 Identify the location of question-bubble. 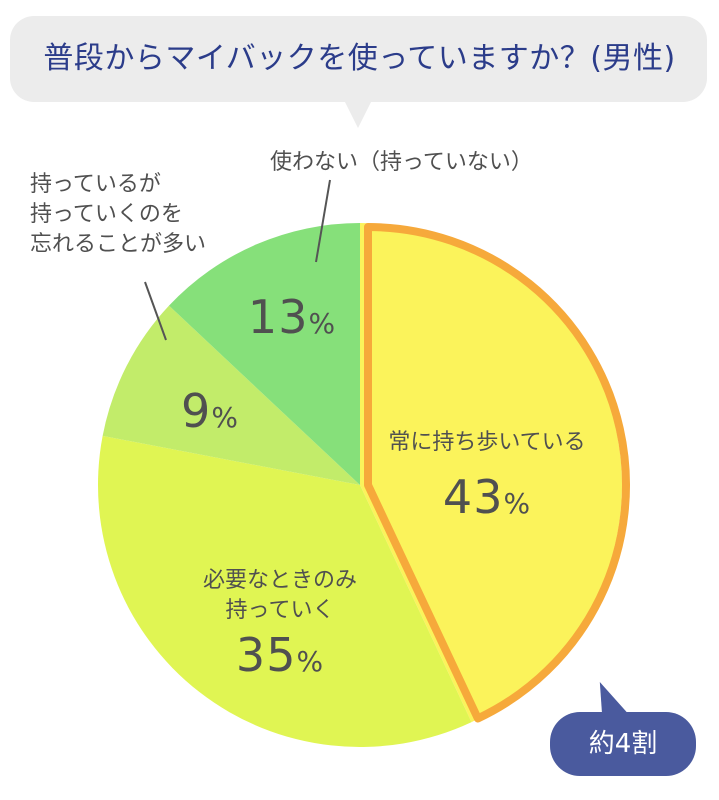
(358, 59).